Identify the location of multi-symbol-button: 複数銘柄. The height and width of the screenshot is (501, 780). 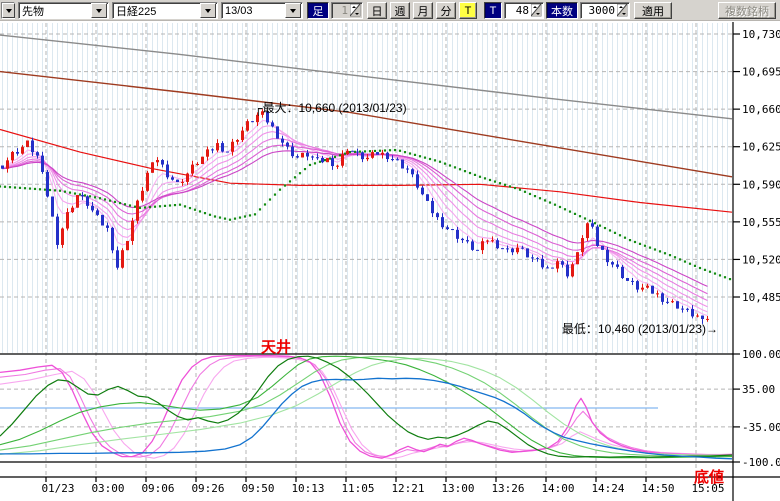
(747, 10).